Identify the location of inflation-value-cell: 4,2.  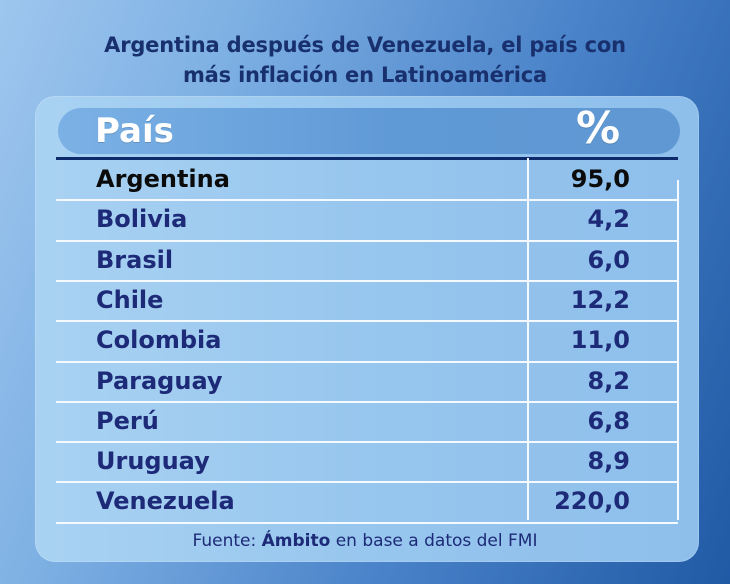
(608, 219).